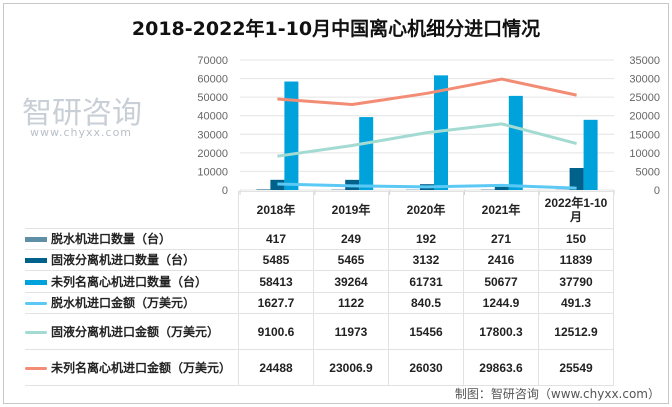 The image size is (672, 407). I want to click on left-axis-tick: 0, so click(225, 191).